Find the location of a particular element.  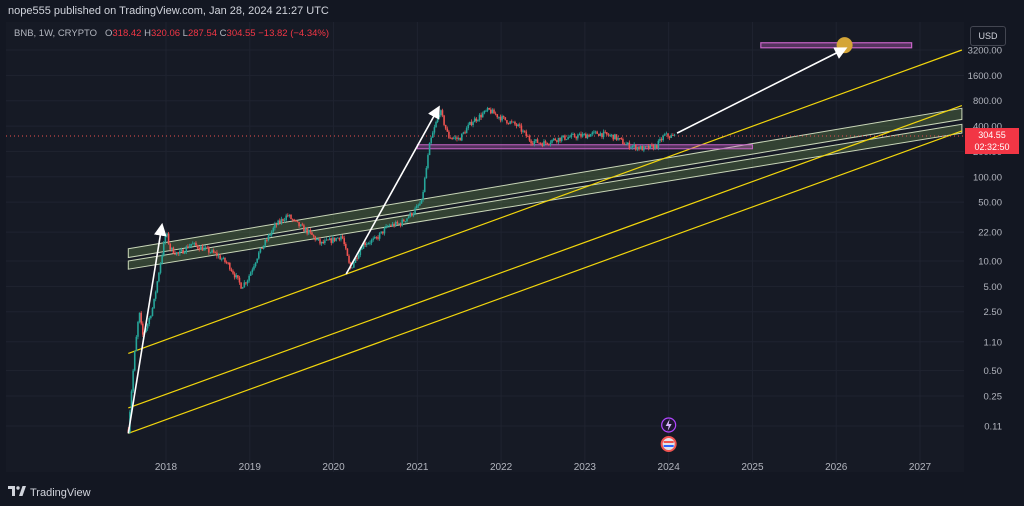

currency-button: USD is located at coordinates (988, 36).